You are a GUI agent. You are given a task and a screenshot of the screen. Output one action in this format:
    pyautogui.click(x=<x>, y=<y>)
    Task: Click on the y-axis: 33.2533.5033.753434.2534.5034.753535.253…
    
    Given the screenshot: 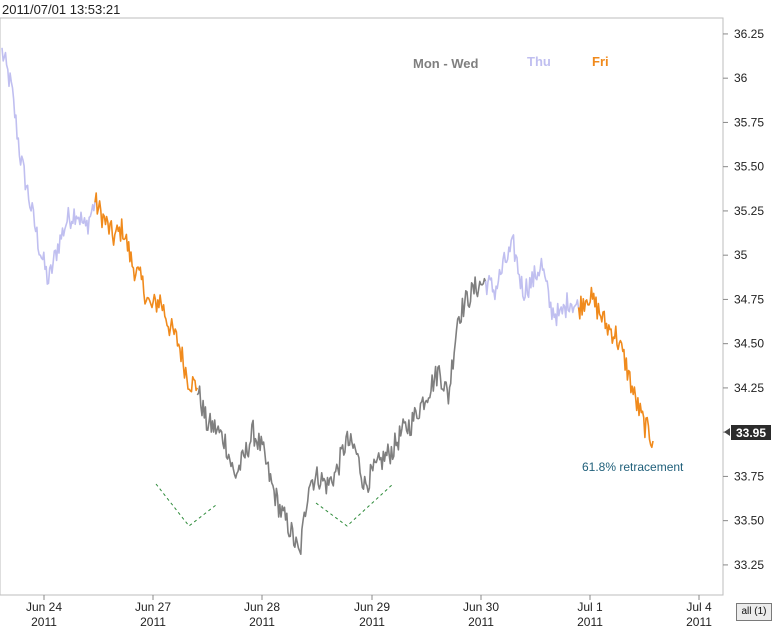 What is the action you would take?
    pyautogui.click(x=743, y=299)
    